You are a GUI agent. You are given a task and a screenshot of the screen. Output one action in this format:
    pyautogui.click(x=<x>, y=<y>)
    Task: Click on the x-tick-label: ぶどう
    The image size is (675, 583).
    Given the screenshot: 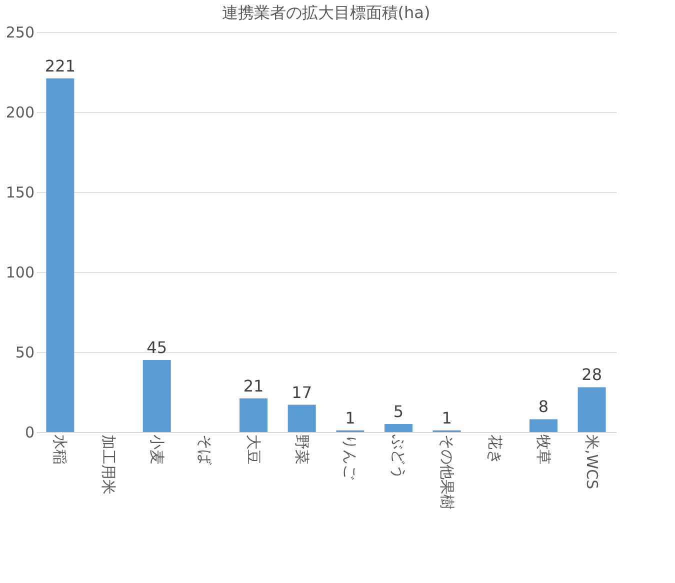 What is the action you would take?
    pyautogui.click(x=399, y=457)
    